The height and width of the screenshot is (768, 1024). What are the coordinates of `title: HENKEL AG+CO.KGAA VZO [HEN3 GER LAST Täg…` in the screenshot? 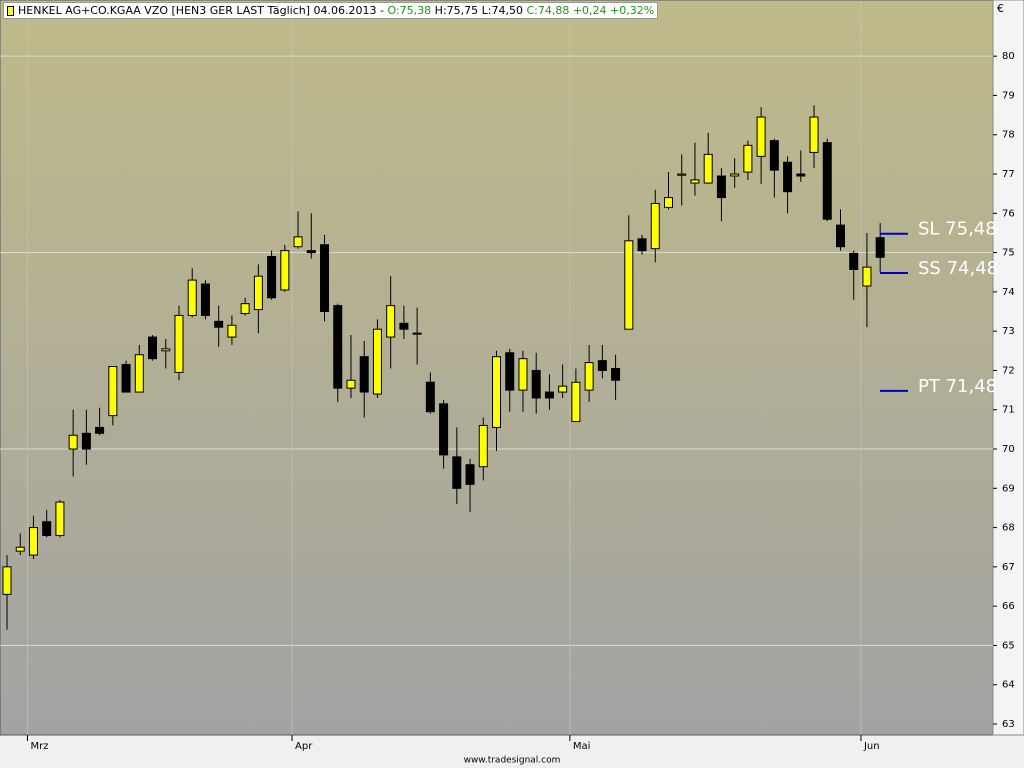 It's located at (201, 10).